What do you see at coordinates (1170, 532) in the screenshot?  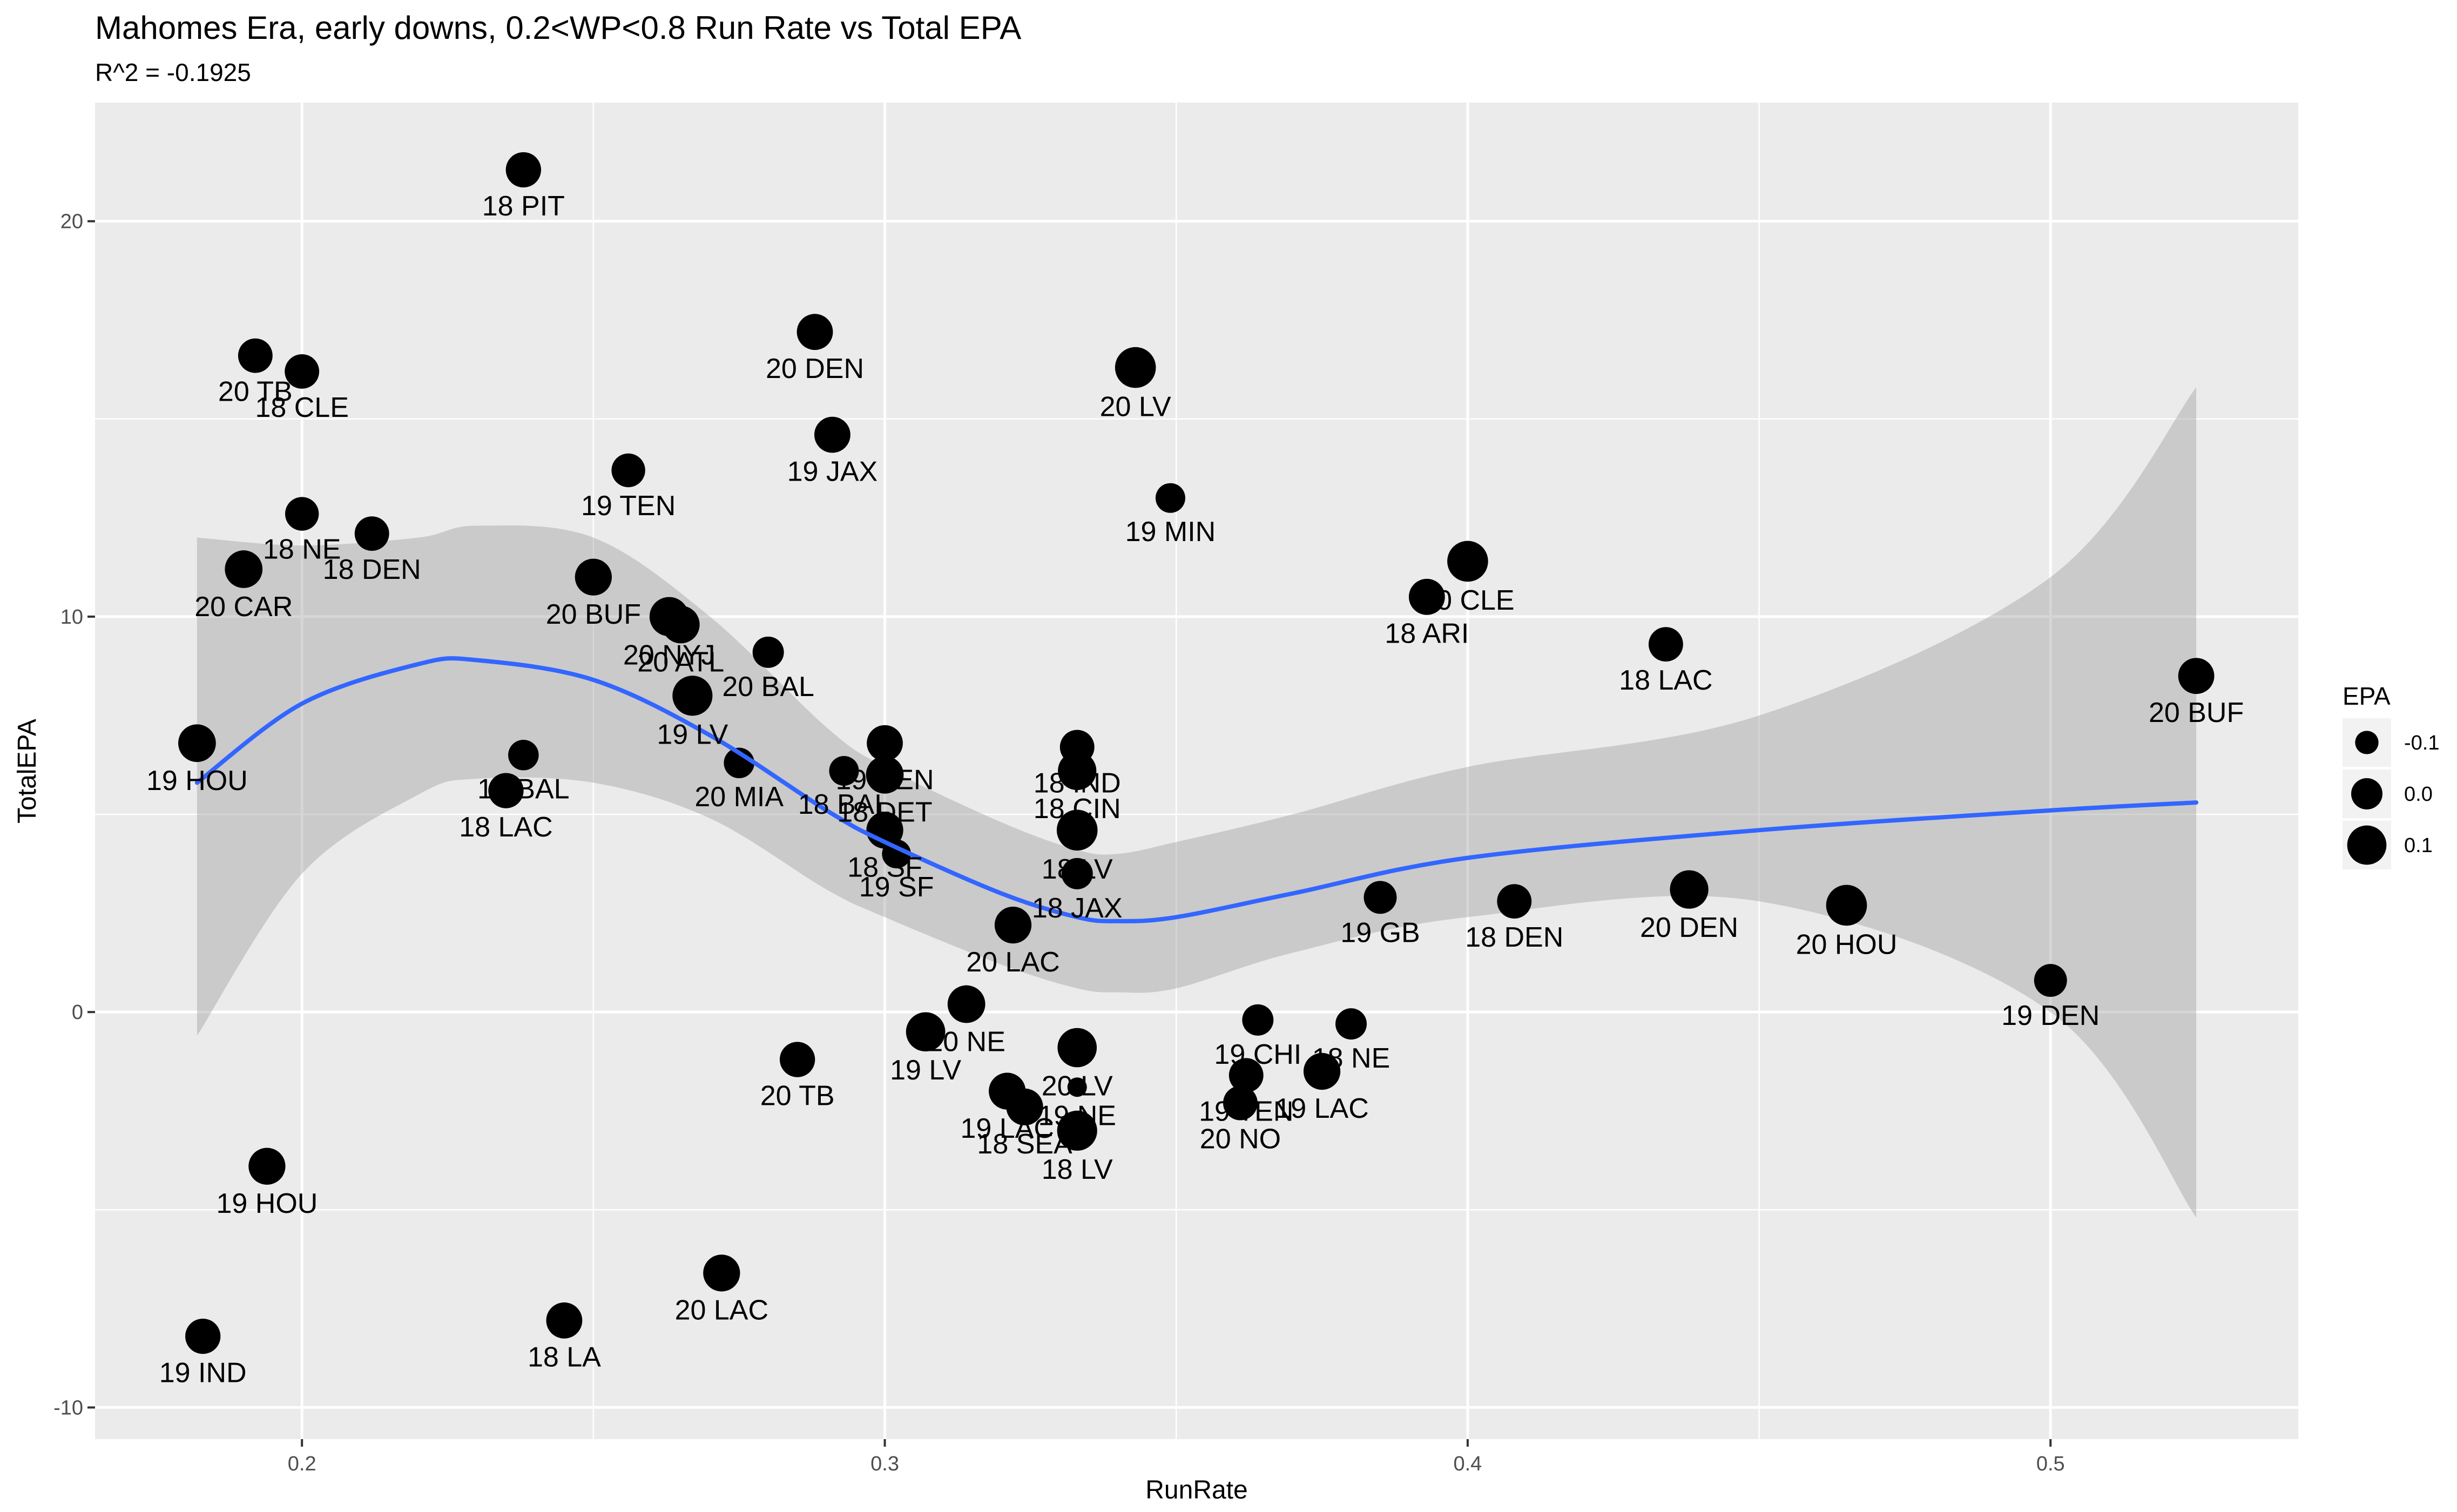 I see `point-label: 19 MIN` at bounding box center [1170, 532].